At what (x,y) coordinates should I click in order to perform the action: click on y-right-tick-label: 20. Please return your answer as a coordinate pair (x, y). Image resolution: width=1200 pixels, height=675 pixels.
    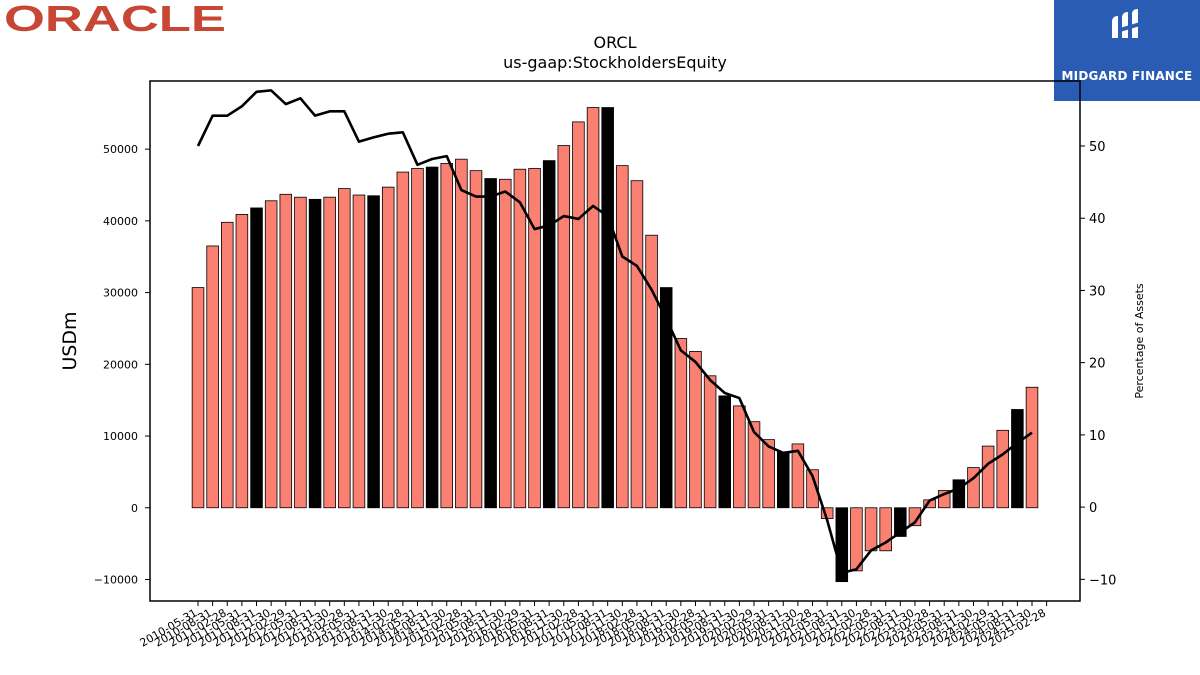
    Looking at the image, I should click on (1097, 364).